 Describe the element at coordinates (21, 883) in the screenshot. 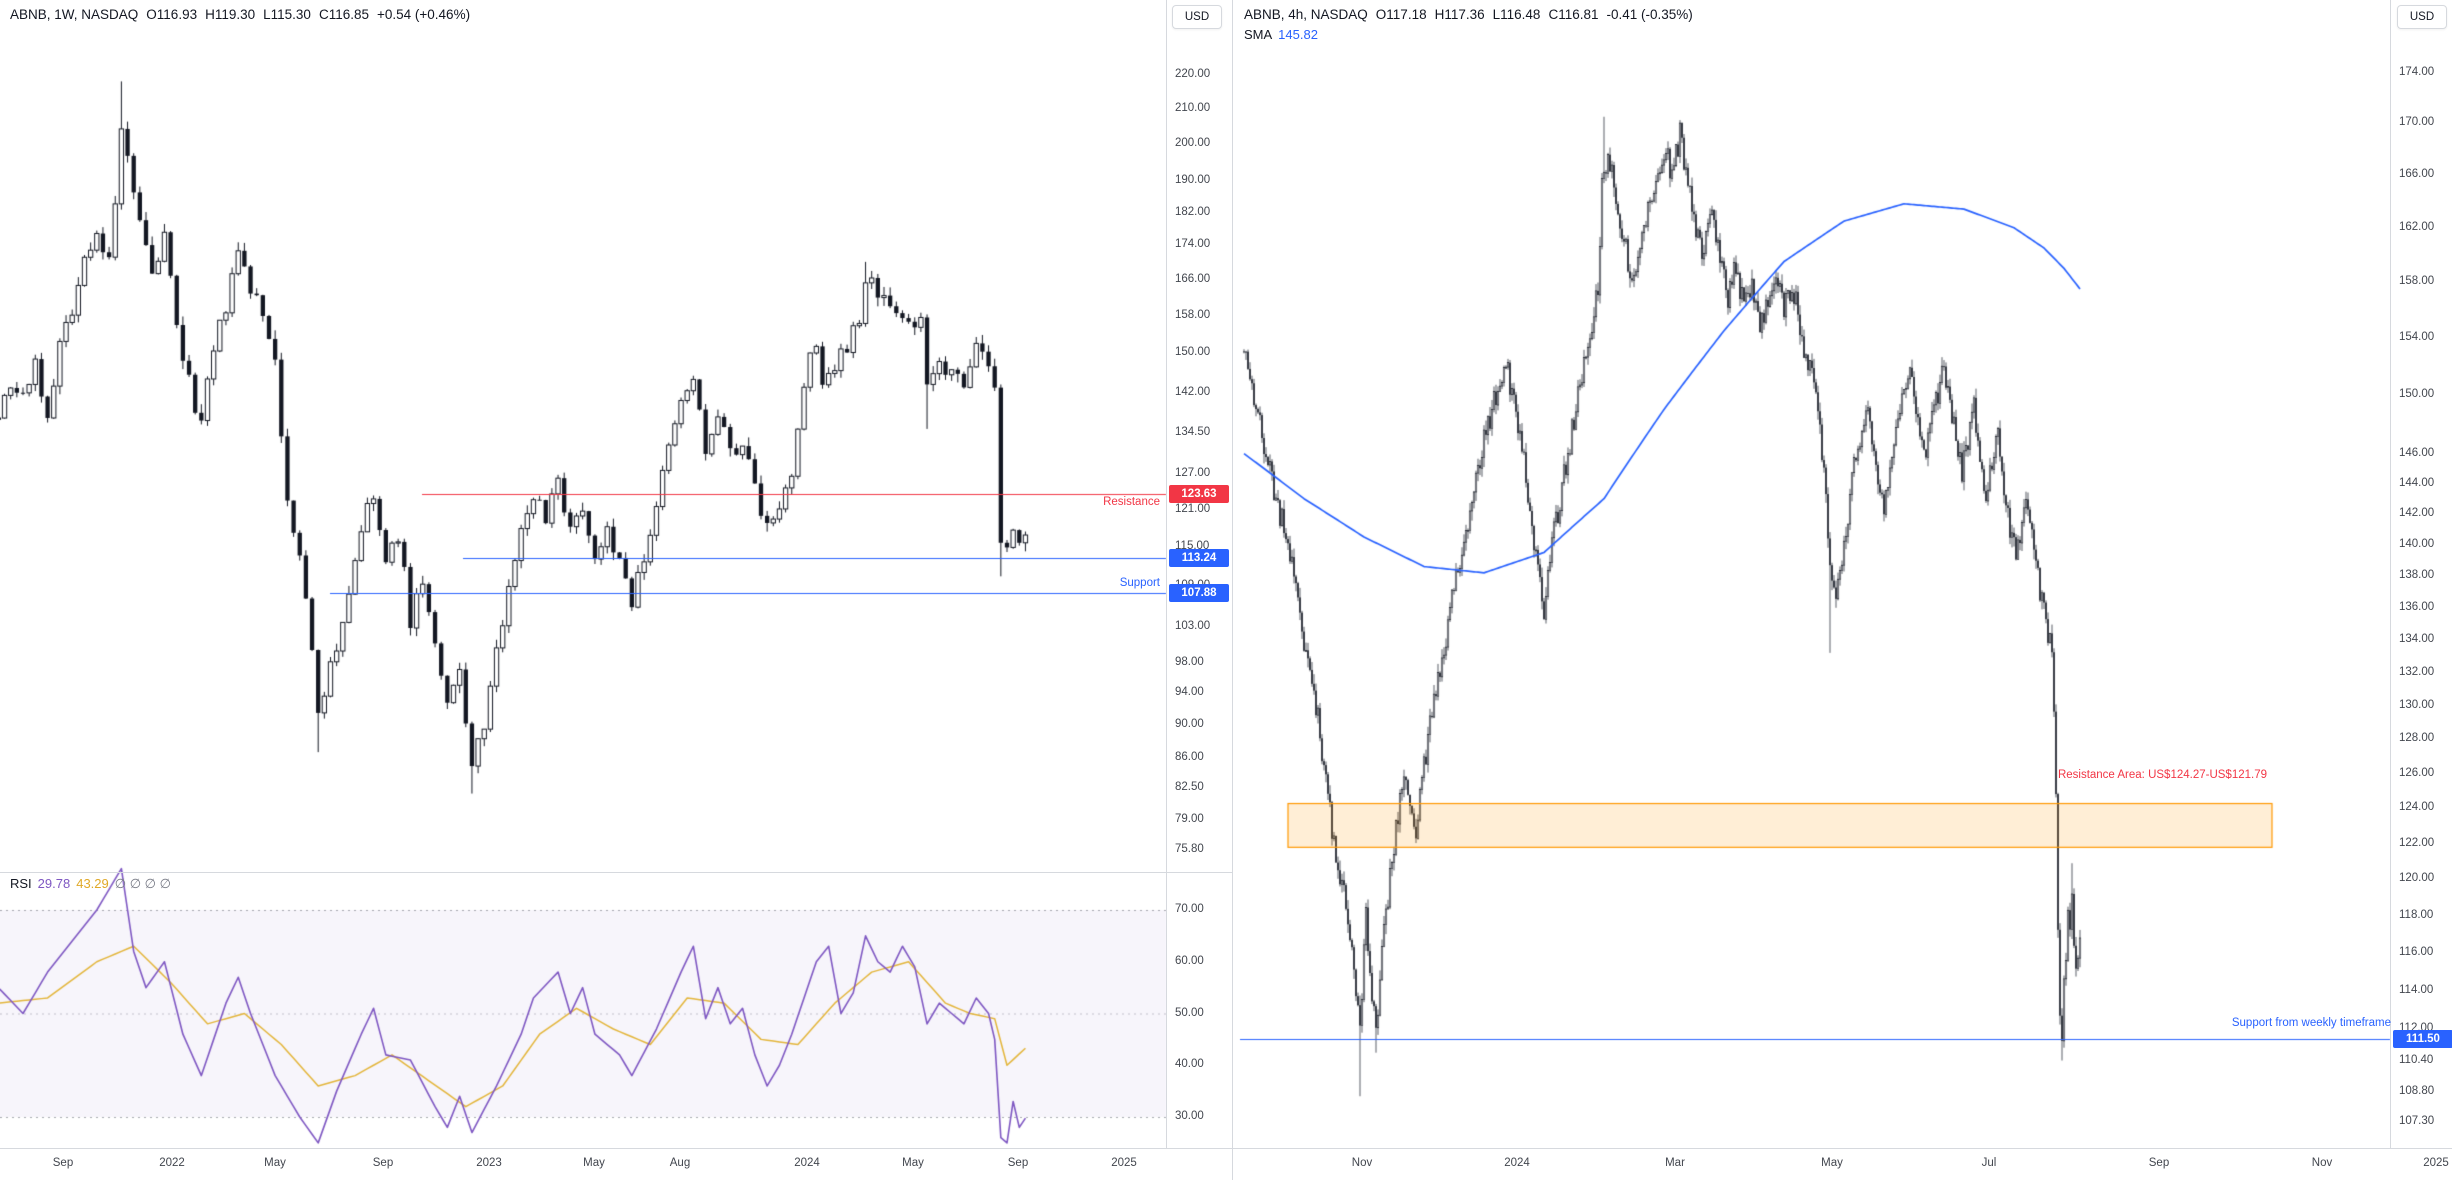

I see `rsi-label: RSI` at that location.